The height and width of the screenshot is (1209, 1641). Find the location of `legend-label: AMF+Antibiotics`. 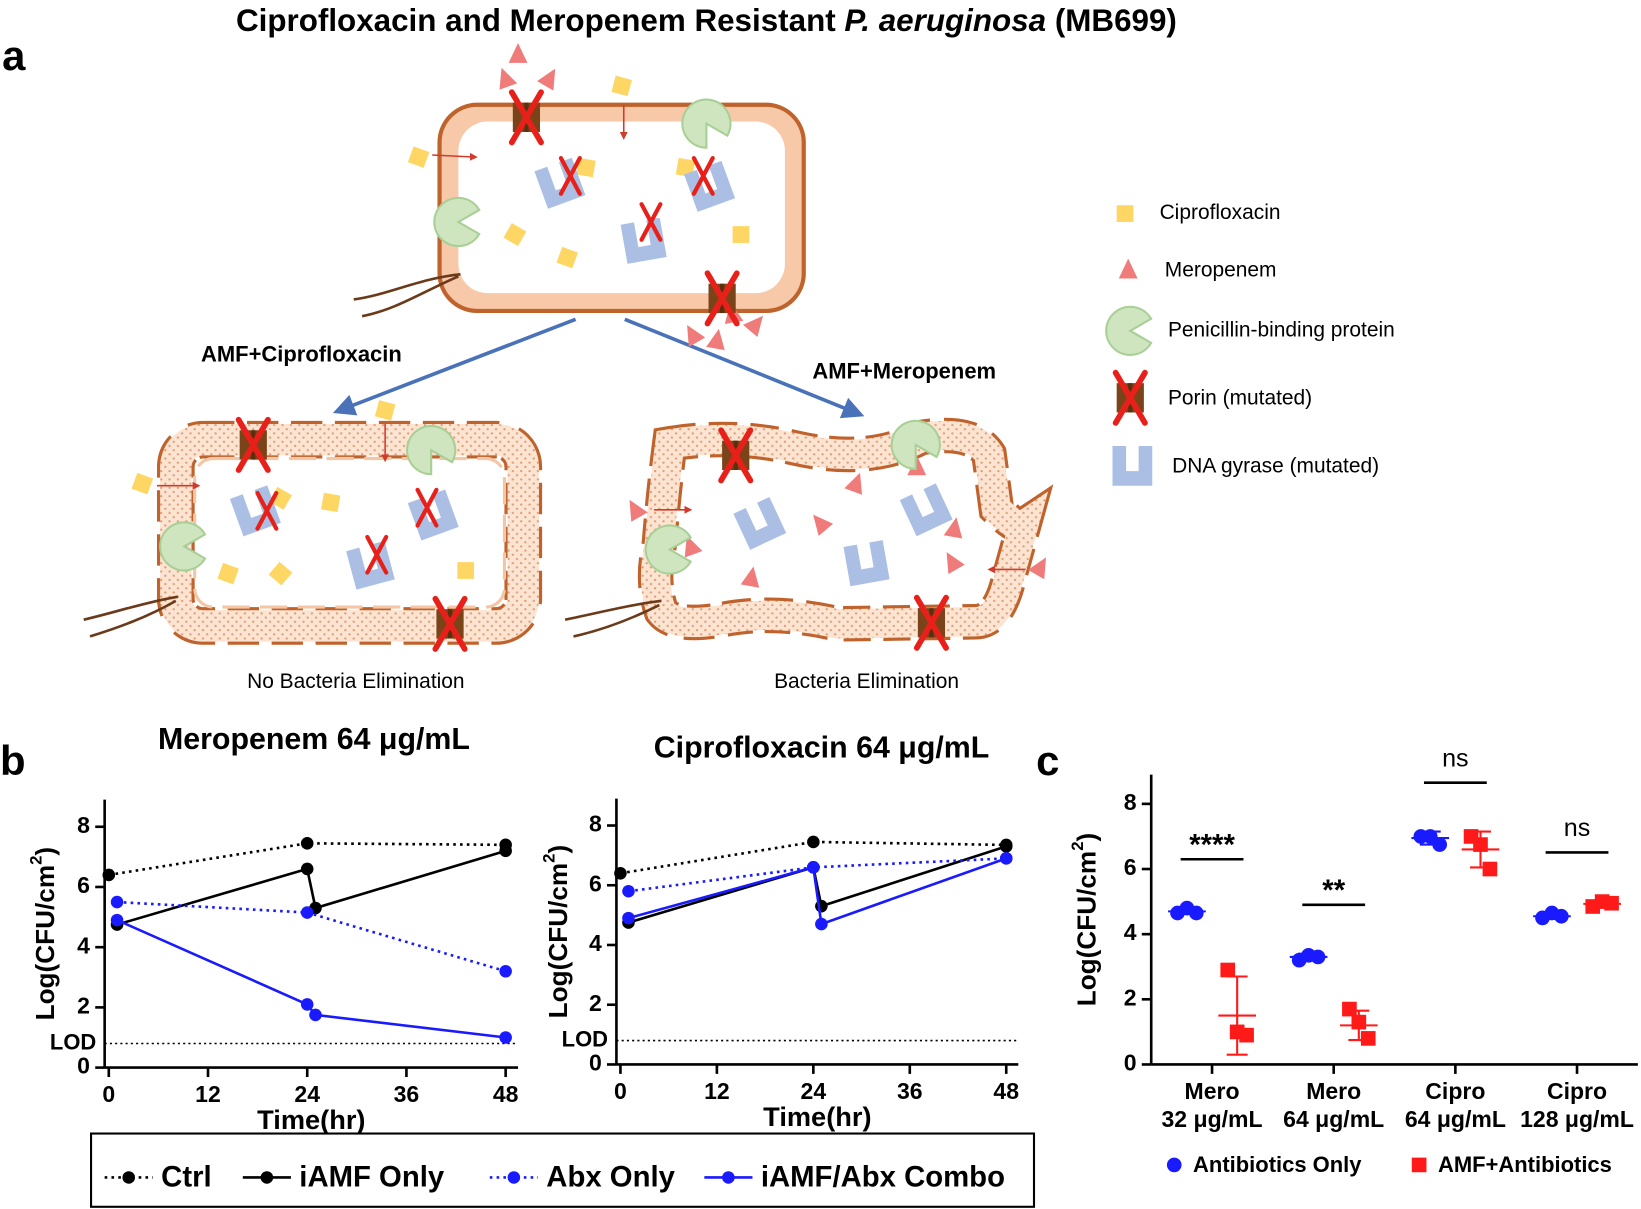

legend-label: AMF+Antibiotics is located at coordinates (1525, 1164).